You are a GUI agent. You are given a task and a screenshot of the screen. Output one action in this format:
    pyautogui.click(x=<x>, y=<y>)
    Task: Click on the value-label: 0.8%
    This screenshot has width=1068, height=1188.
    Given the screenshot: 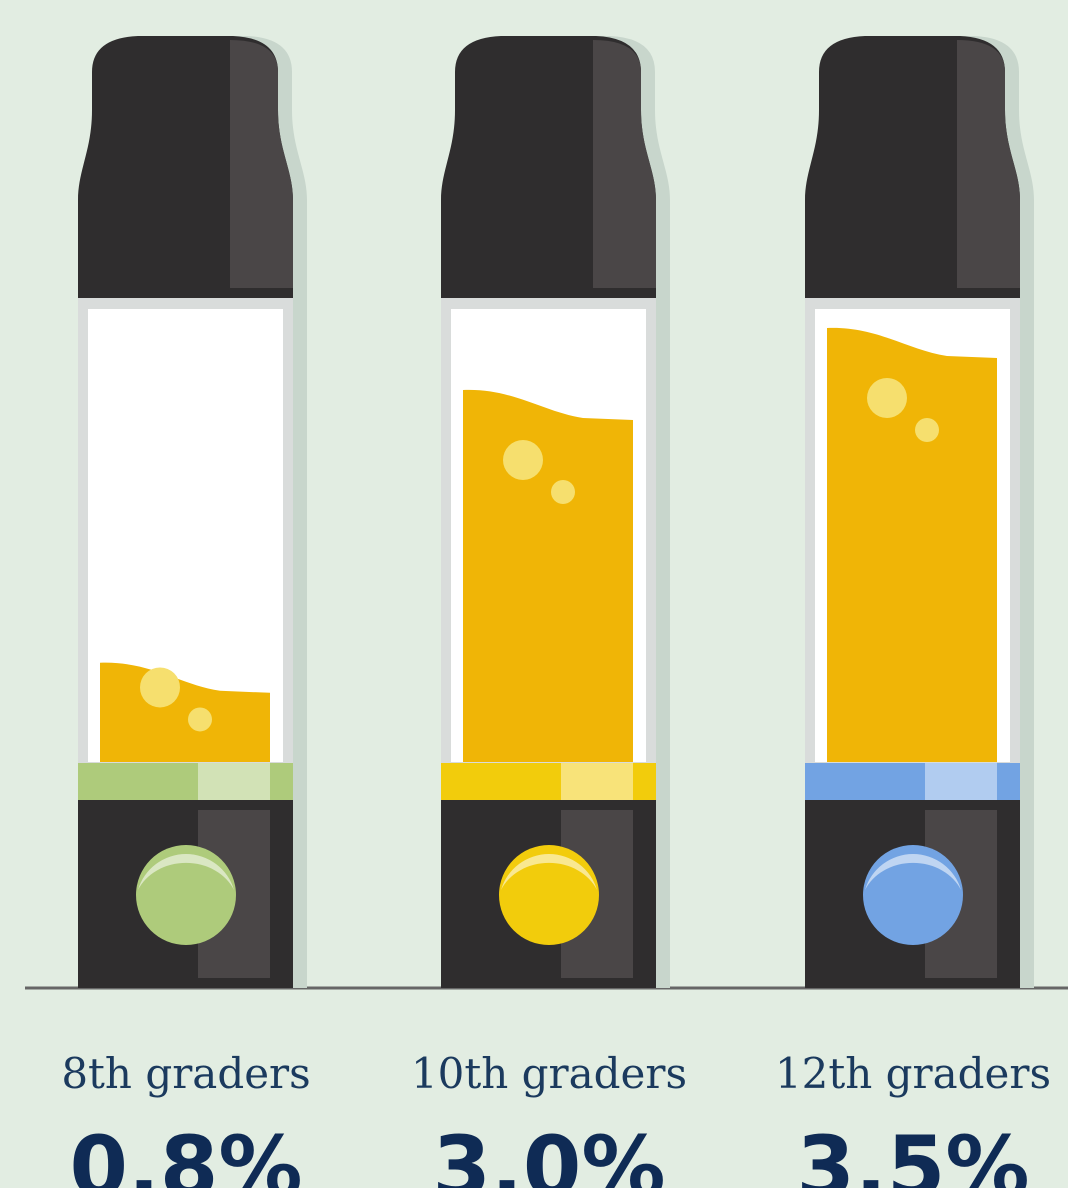 What is the action you would take?
    pyautogui.click(x=186, y=1153)
    